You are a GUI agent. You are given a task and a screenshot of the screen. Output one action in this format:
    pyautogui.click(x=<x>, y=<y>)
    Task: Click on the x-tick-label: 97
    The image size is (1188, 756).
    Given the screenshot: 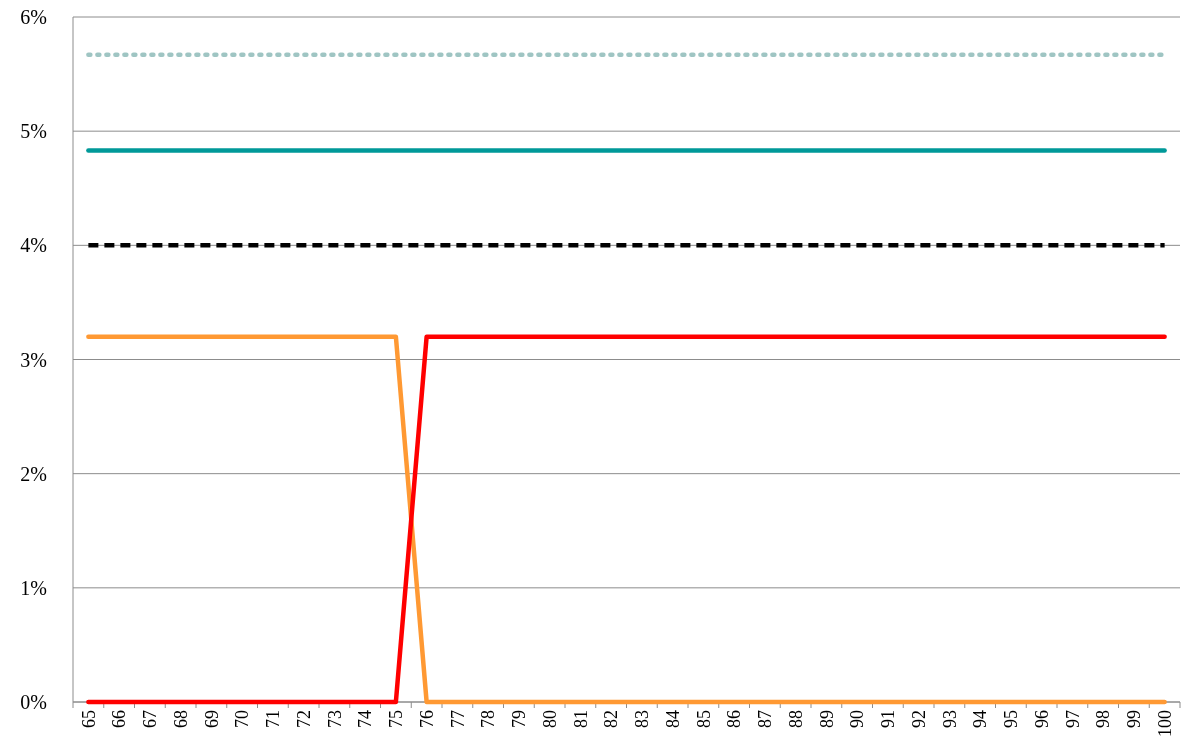 What is the action you would take?
    pyautogui.click(x=1072, y=719)
    